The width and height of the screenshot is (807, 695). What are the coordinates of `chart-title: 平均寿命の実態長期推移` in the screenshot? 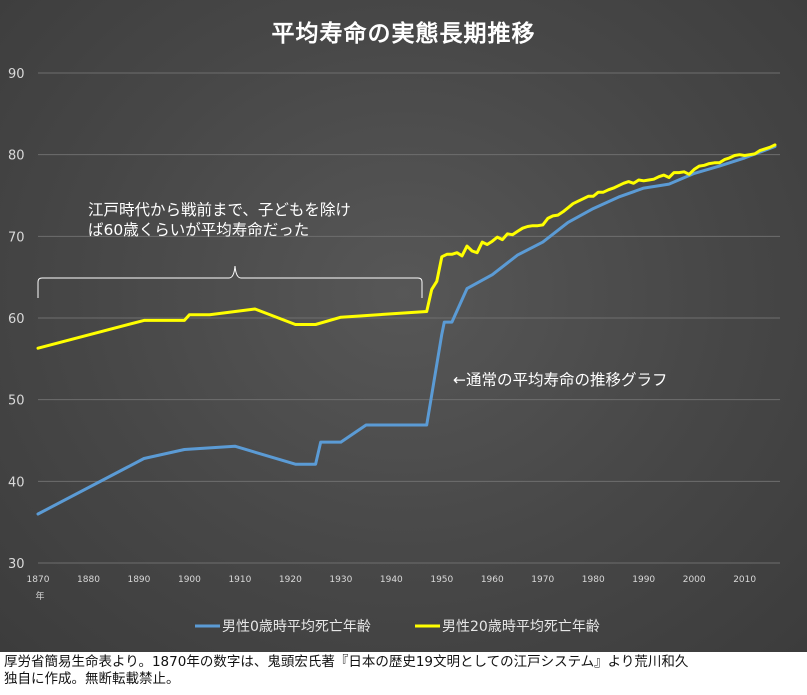 It's located at (403, 34).